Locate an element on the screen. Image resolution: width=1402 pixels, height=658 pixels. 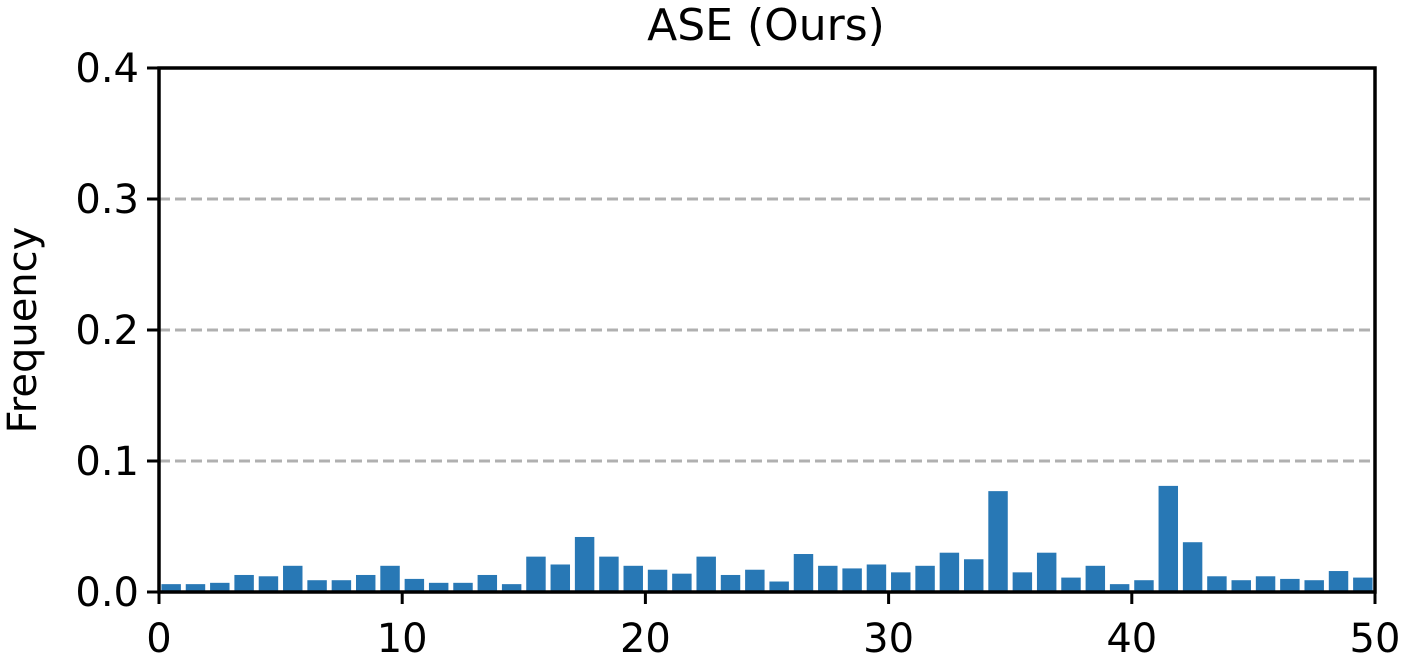
x-tick-label: 50 is located at coordinates (1375, 637).